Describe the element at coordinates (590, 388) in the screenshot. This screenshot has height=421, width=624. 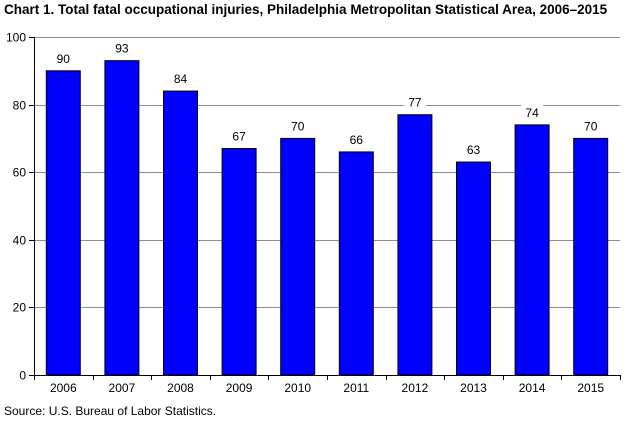
I see `x-tick-label-2015: 2015` at that location.